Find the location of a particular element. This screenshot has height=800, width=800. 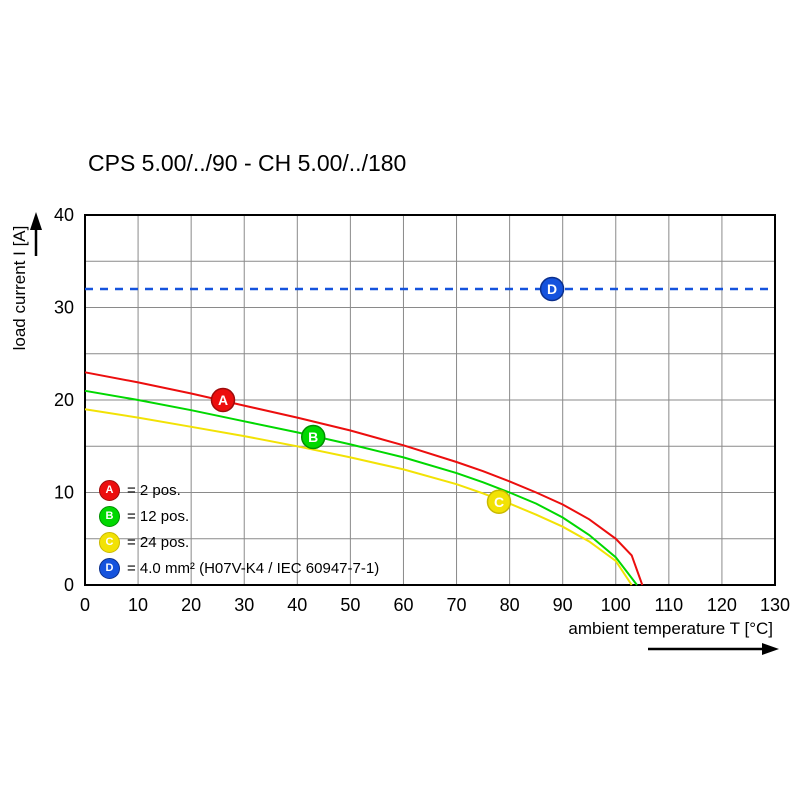

x-tick-label: 30 is located at coordinates (244, 605).